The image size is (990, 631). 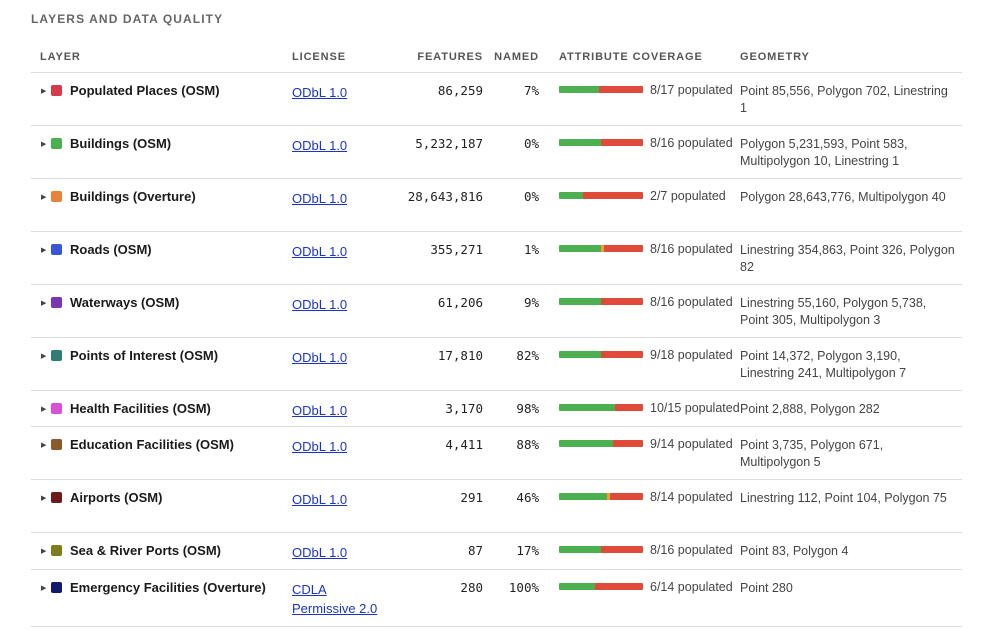 What do you see at coordinates (456, 249) in the screenshot?
I see `features-count: 355,271` at bounding box center [456, 249].